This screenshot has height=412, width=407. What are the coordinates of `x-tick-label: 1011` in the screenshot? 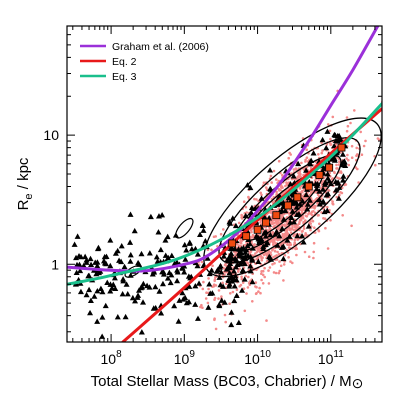 It's located at (331, 358).